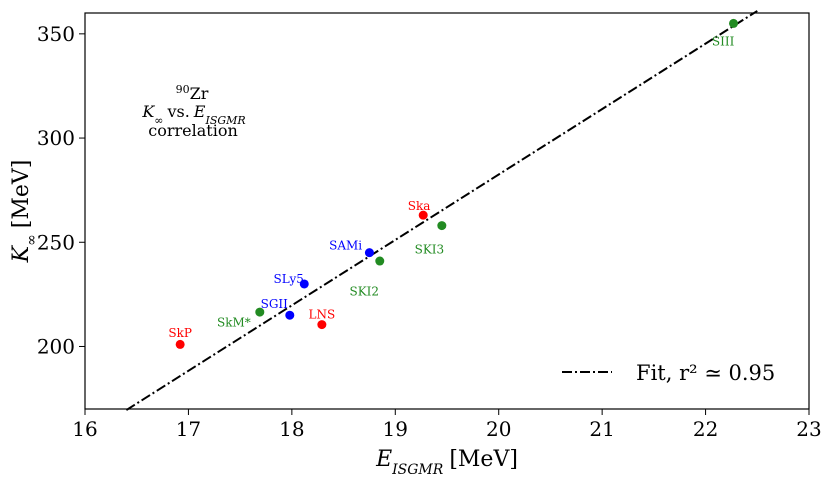 Image resolution: width=830 pixels, height=482 pixels. Describe the element at coordinates (345, 246) in the screenshot. I see `data-label-sami: SAMi` at that location.